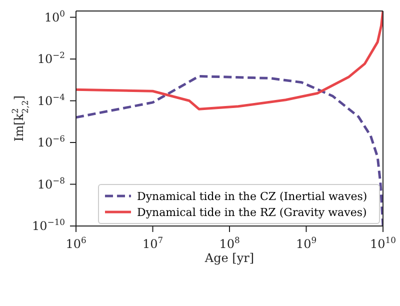  What do you see at coordinates (229, 258) in the screenshot?
I see `x-axis-title: Age [yr]` at bounding box center [229, 258].